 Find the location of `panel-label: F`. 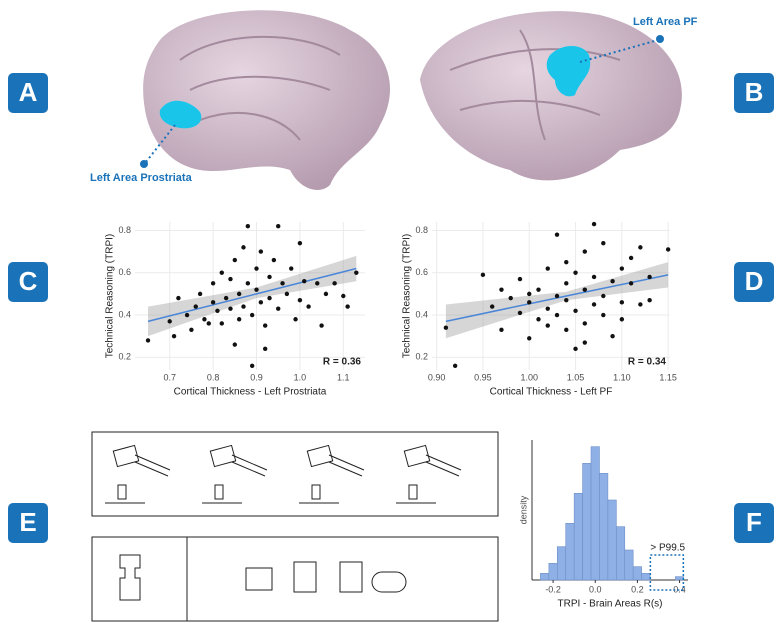

panel-label: F is located at coordinates (754, 522).